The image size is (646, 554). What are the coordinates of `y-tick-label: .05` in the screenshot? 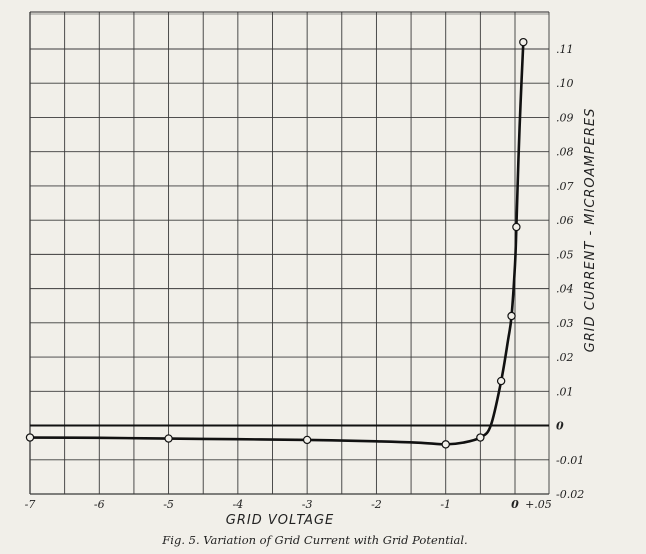 It's located at (565, 254).